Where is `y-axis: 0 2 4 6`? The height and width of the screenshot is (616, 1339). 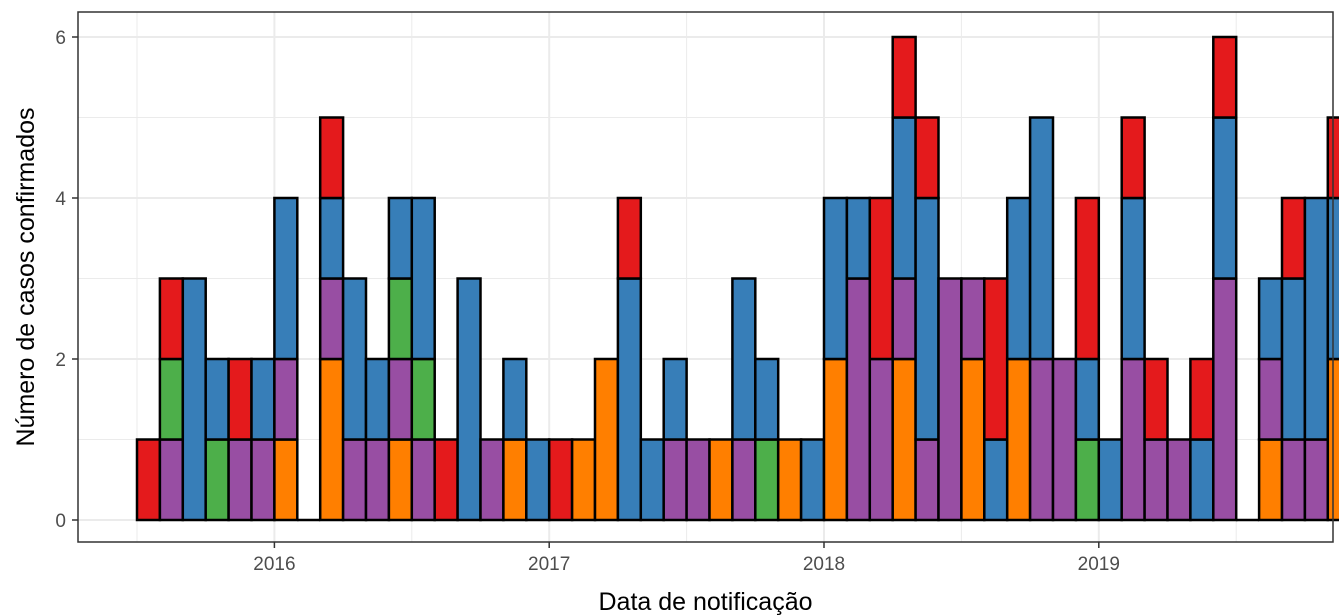
y-axis: 0 2 4 6 is located at coordinates (66, 280).